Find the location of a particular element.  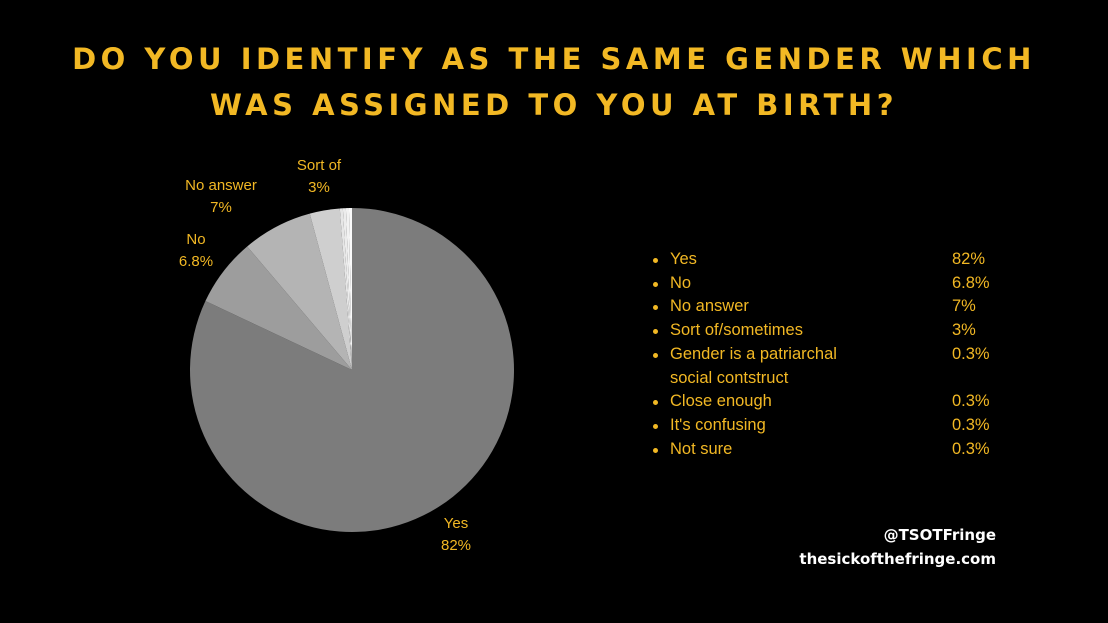

footer-credits: @TSOTFringe thesickofthefringe.com is located at coordinates (897, 547).